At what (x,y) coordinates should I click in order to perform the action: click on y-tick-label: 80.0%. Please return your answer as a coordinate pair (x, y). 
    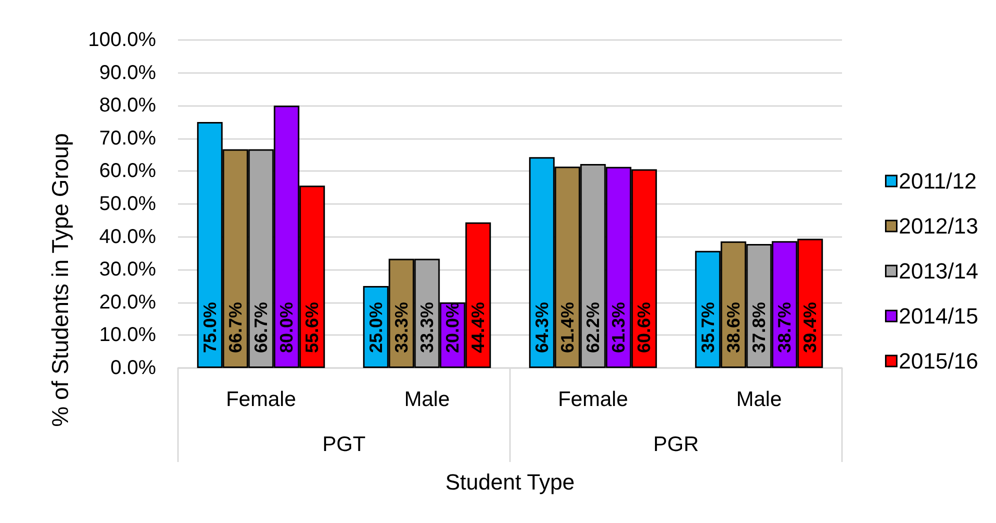
    Looking at the image, I should click on (127, 105).